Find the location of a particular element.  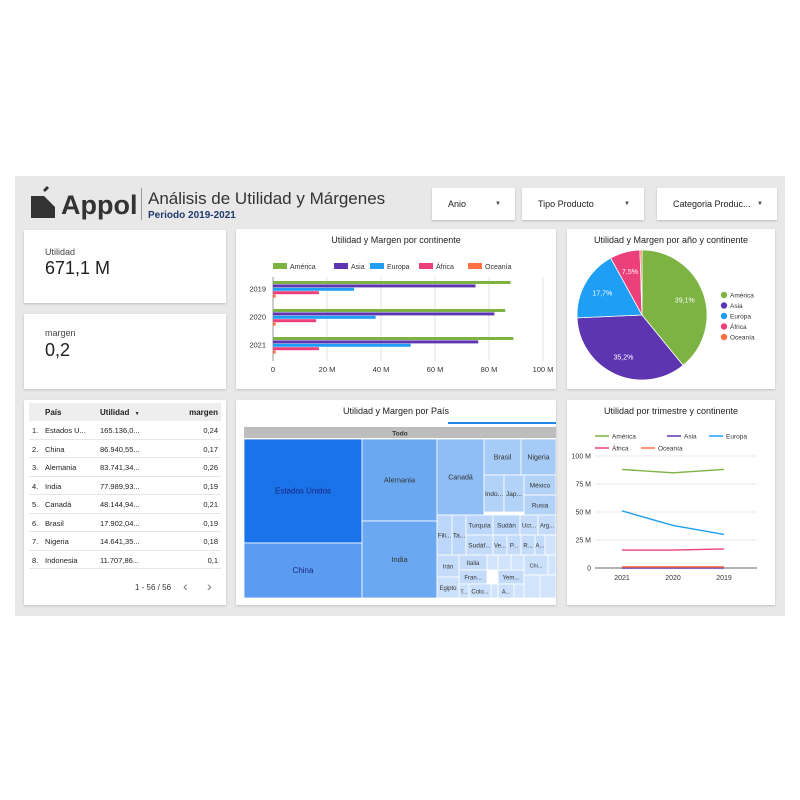

row-pais: Japón is located at coordinates (55, 574).